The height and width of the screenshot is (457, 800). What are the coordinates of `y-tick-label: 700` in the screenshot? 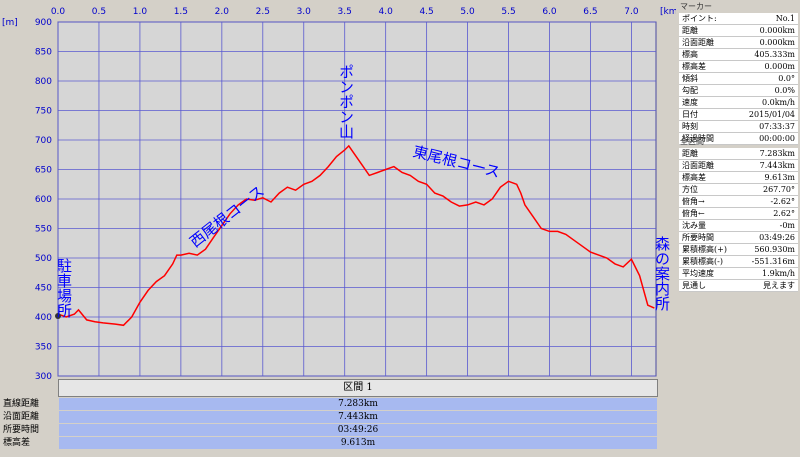 It's located at (43, 141).